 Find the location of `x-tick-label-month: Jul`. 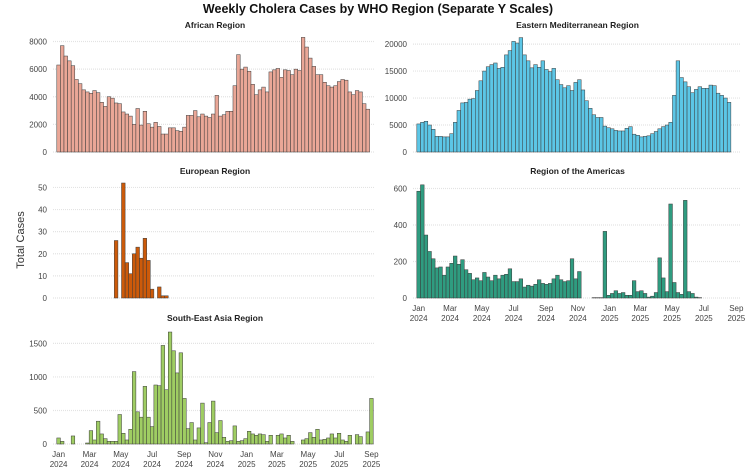

x-tick-label-month: Jul is located at coordinates (513, 308).